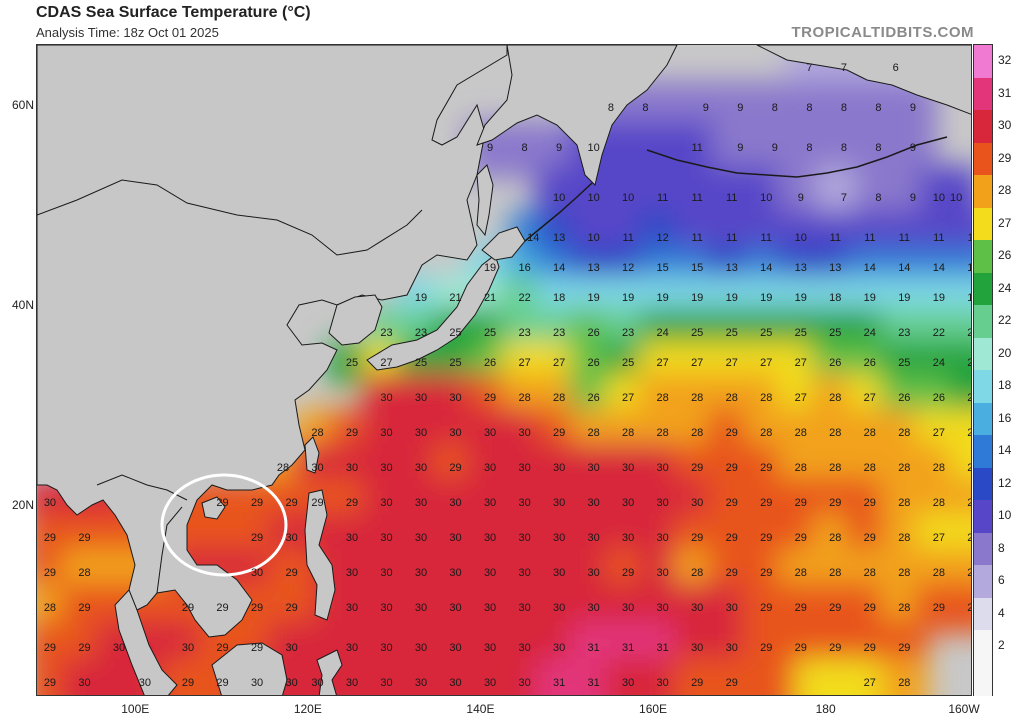 This screenshot has width=1024, height=720. I want to click on colorbar-label: 10, so click(1005, 515).